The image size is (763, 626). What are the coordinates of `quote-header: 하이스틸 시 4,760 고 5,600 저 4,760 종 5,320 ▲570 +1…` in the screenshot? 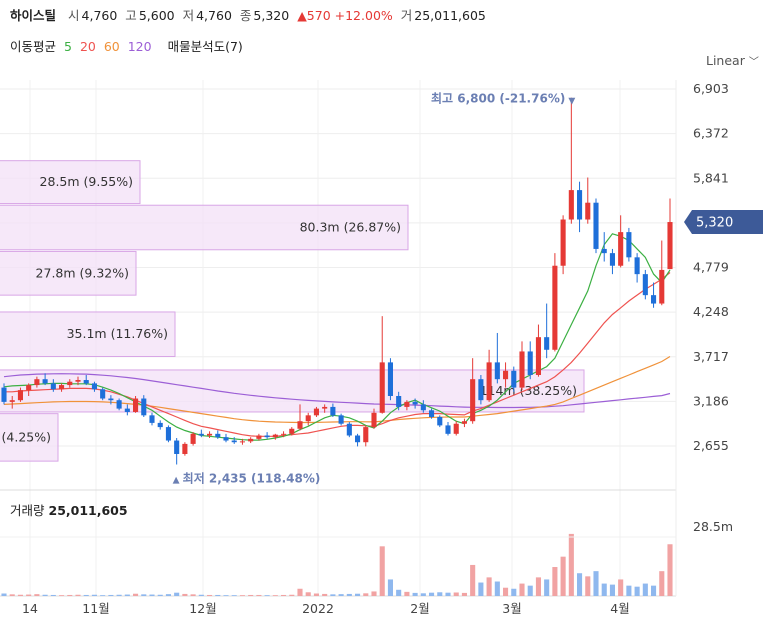 It's located at (250, 14).